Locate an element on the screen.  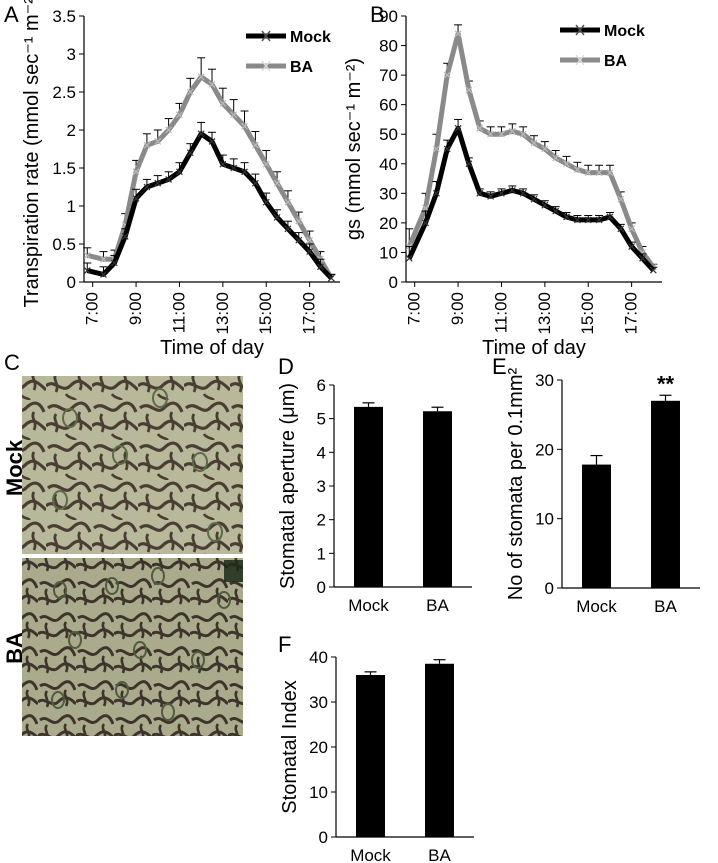
panel-label-c: C is located at coordinates (12, 362).